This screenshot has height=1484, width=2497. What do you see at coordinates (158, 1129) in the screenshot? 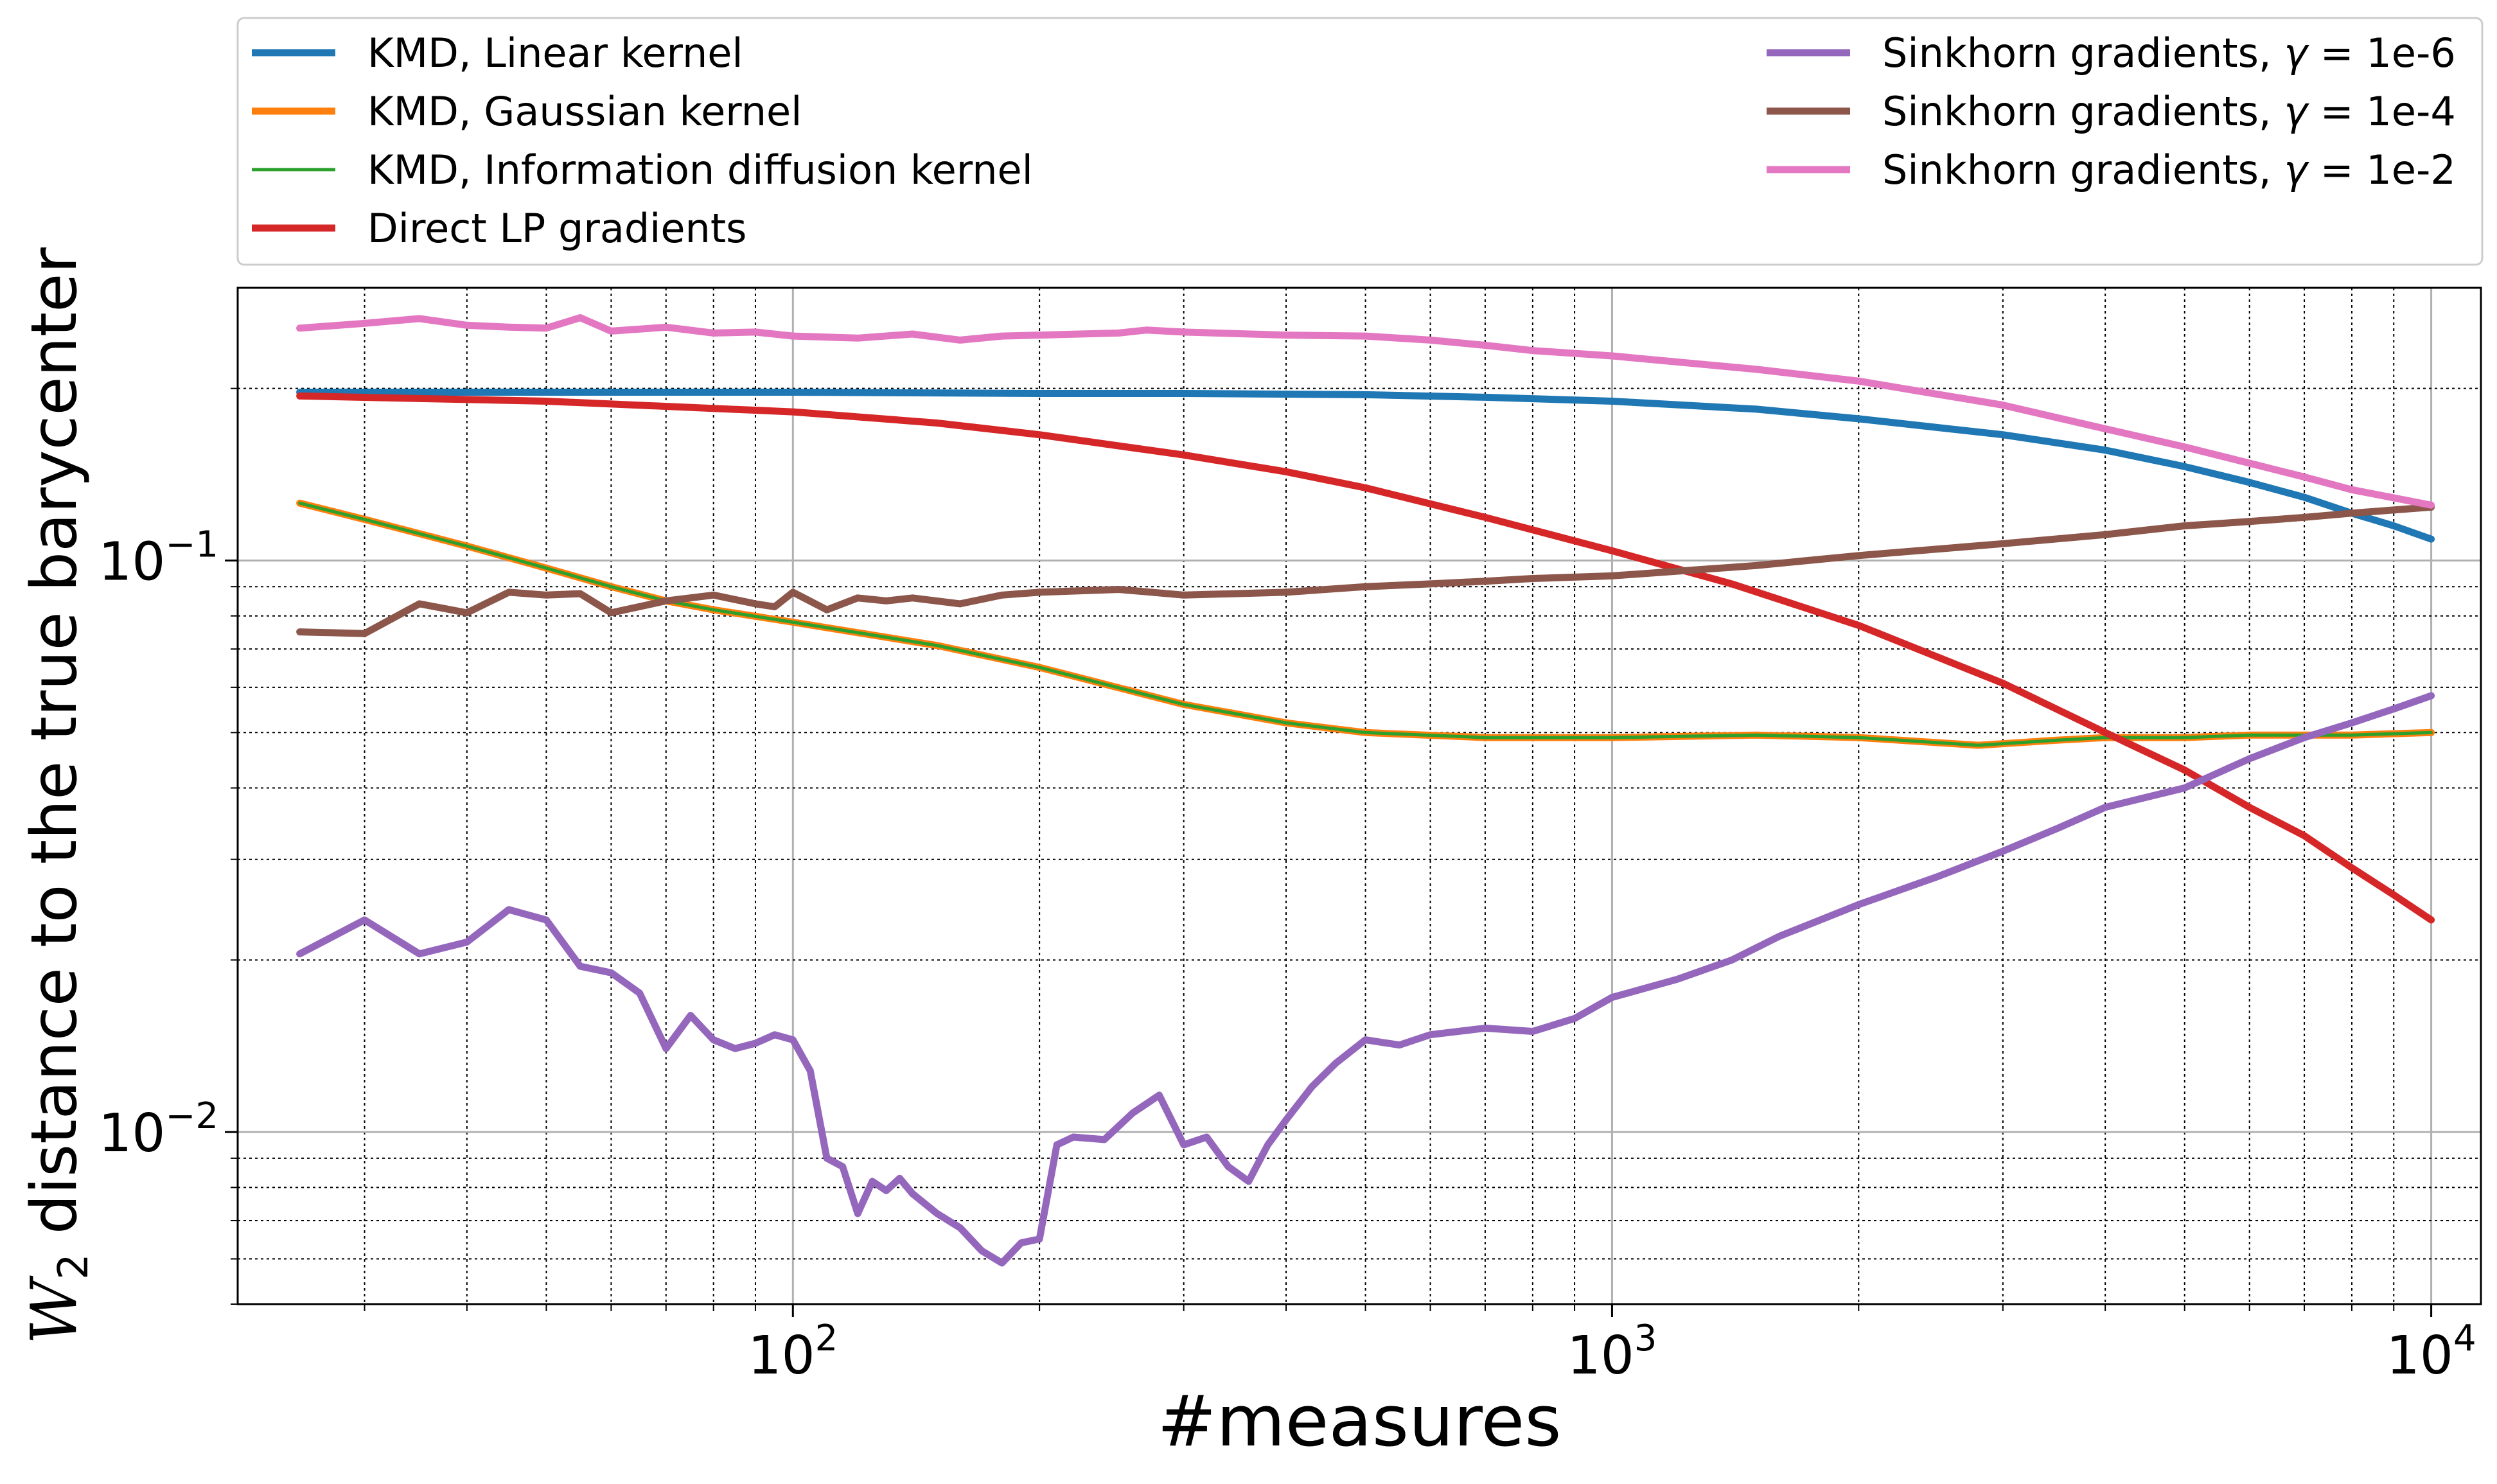
I see `y-tick-label: 10⁻²` at bounding box center [158, 1129].